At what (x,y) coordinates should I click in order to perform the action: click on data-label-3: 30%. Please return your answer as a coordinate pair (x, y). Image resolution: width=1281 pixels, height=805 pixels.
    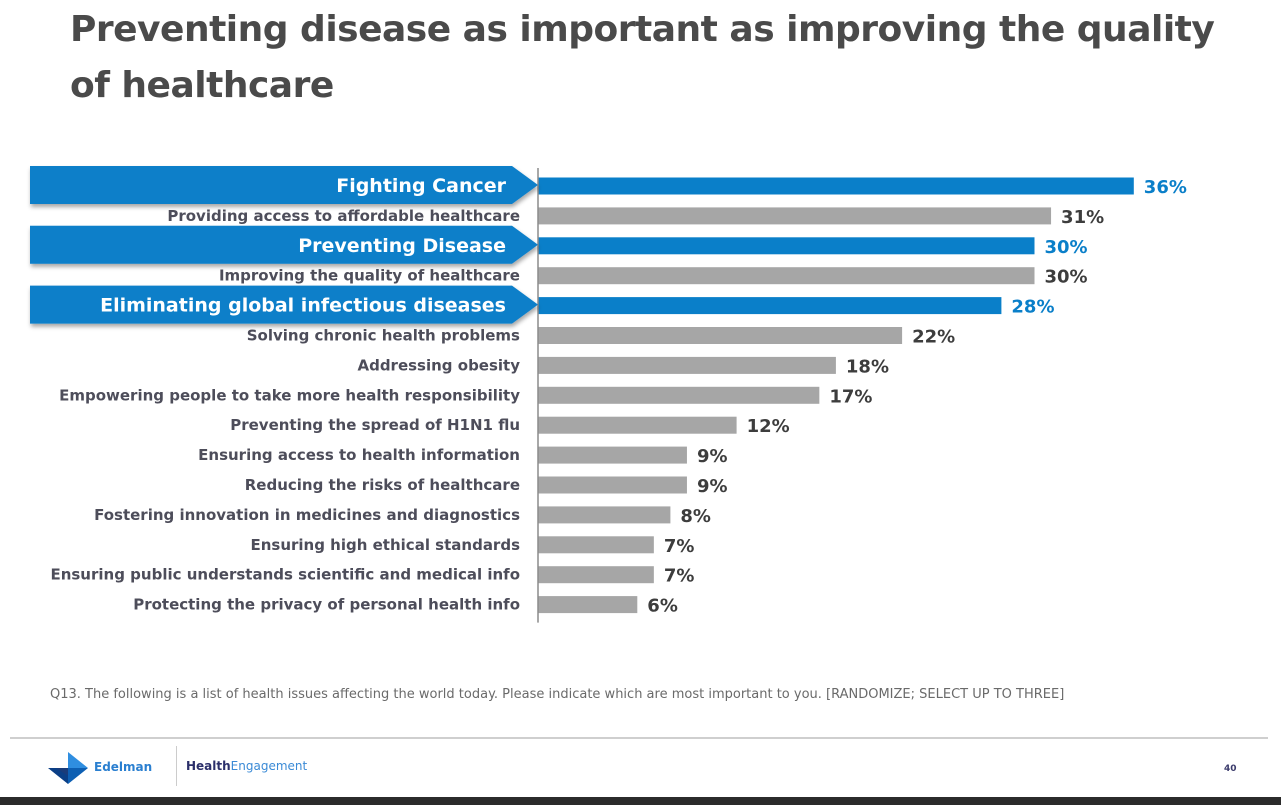
    Looking at the image, I should click on (1066, 247).